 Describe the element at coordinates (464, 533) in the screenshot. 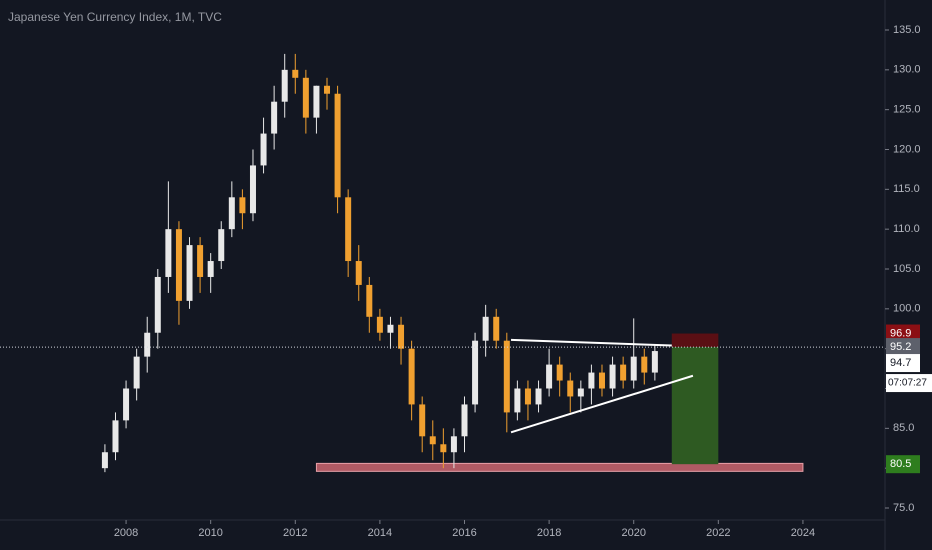

I see `x-tick-label: 2016` at that location.